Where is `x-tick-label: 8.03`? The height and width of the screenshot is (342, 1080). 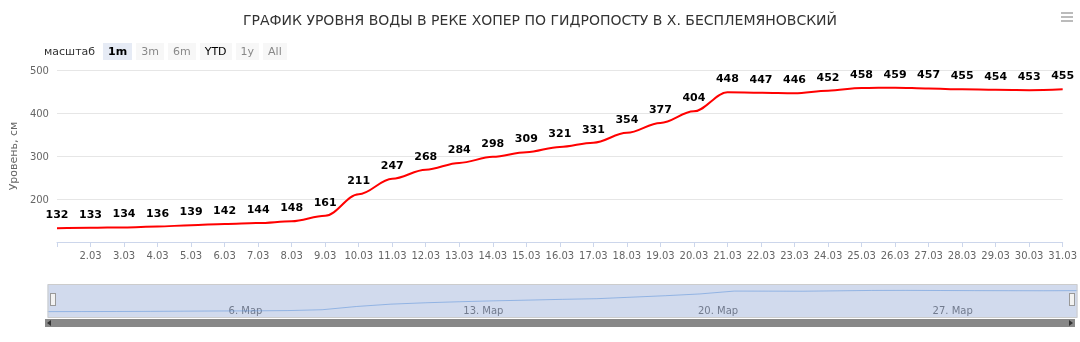
x-tick-label: 8.03 is located at coordinates (291, 255).